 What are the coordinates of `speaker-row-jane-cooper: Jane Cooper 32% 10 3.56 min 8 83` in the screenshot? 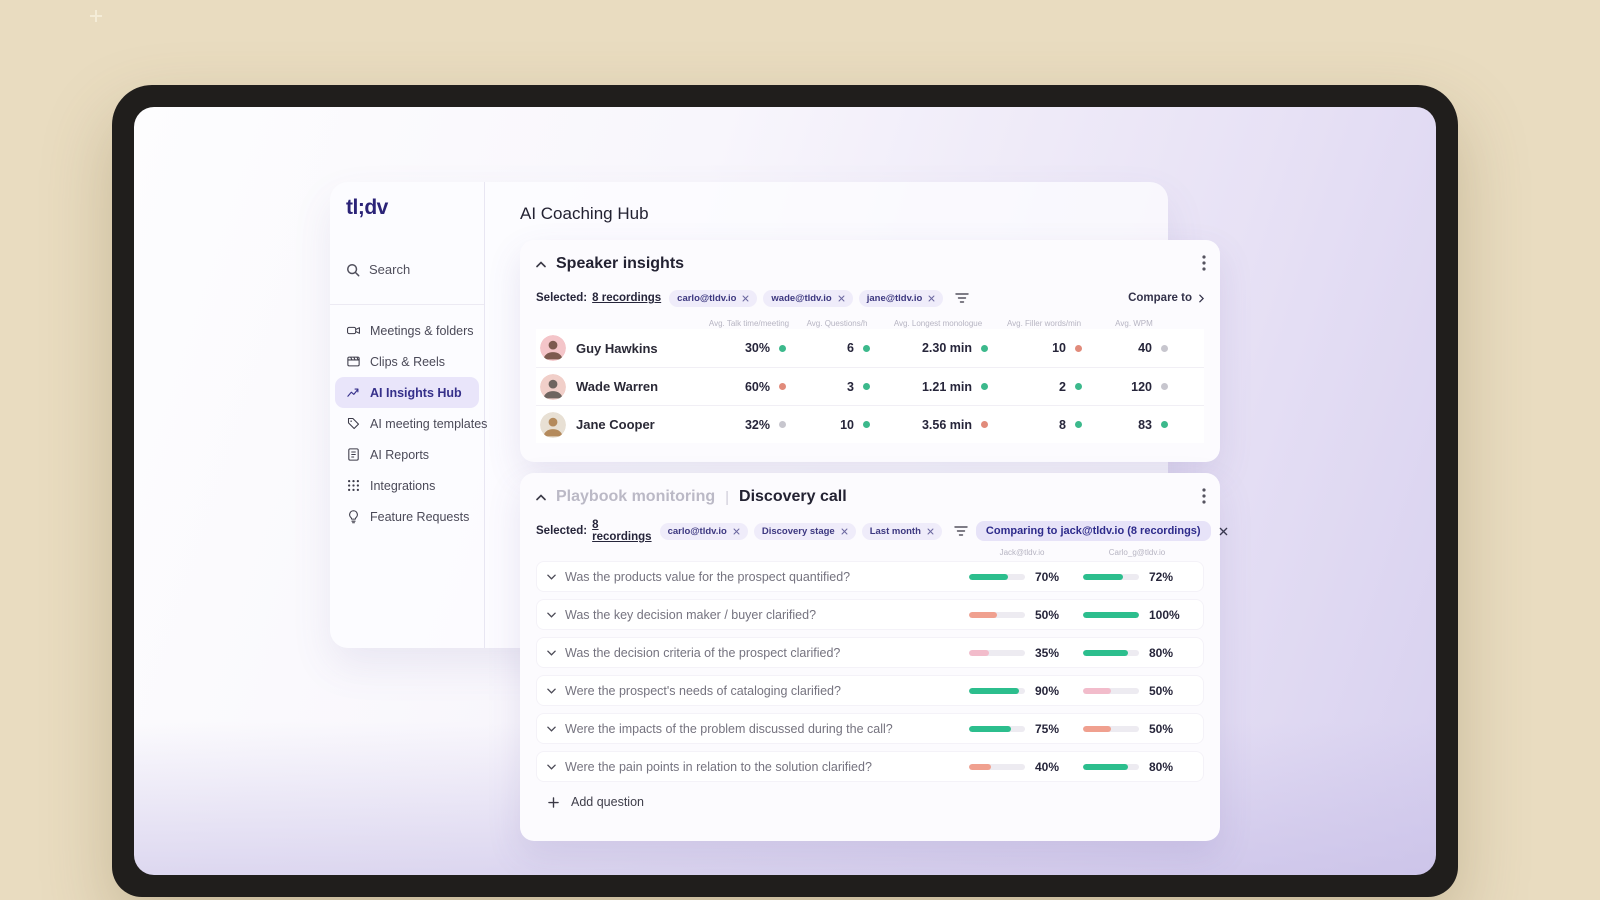 It's located at (870, 424).